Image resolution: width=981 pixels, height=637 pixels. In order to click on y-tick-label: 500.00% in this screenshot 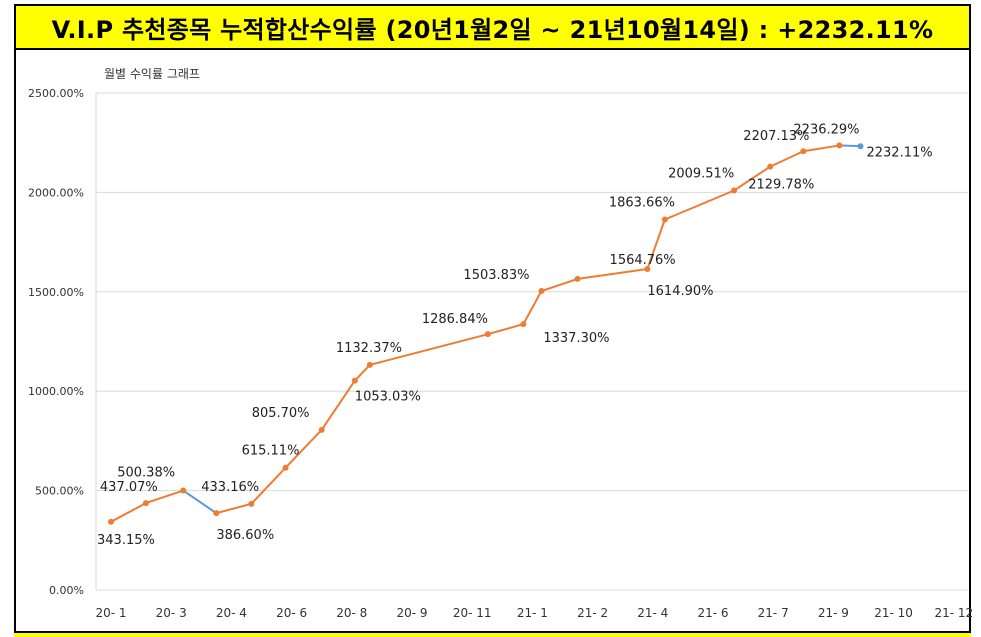, I will do `click(59, 491)`.